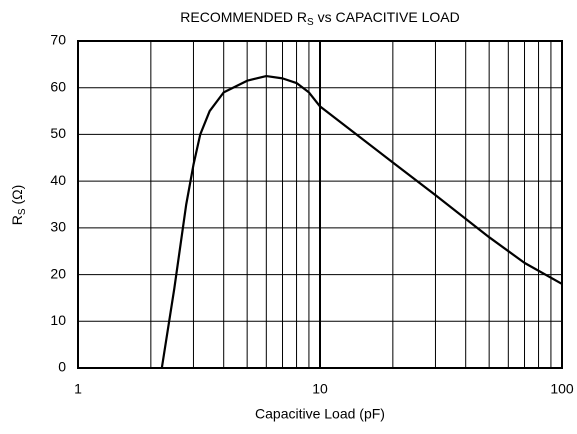 Image resolution: width=577 pixels, height=434 pixels. I want to click on x-axis-label: Capacitive Load (pF), so click(320, 414).